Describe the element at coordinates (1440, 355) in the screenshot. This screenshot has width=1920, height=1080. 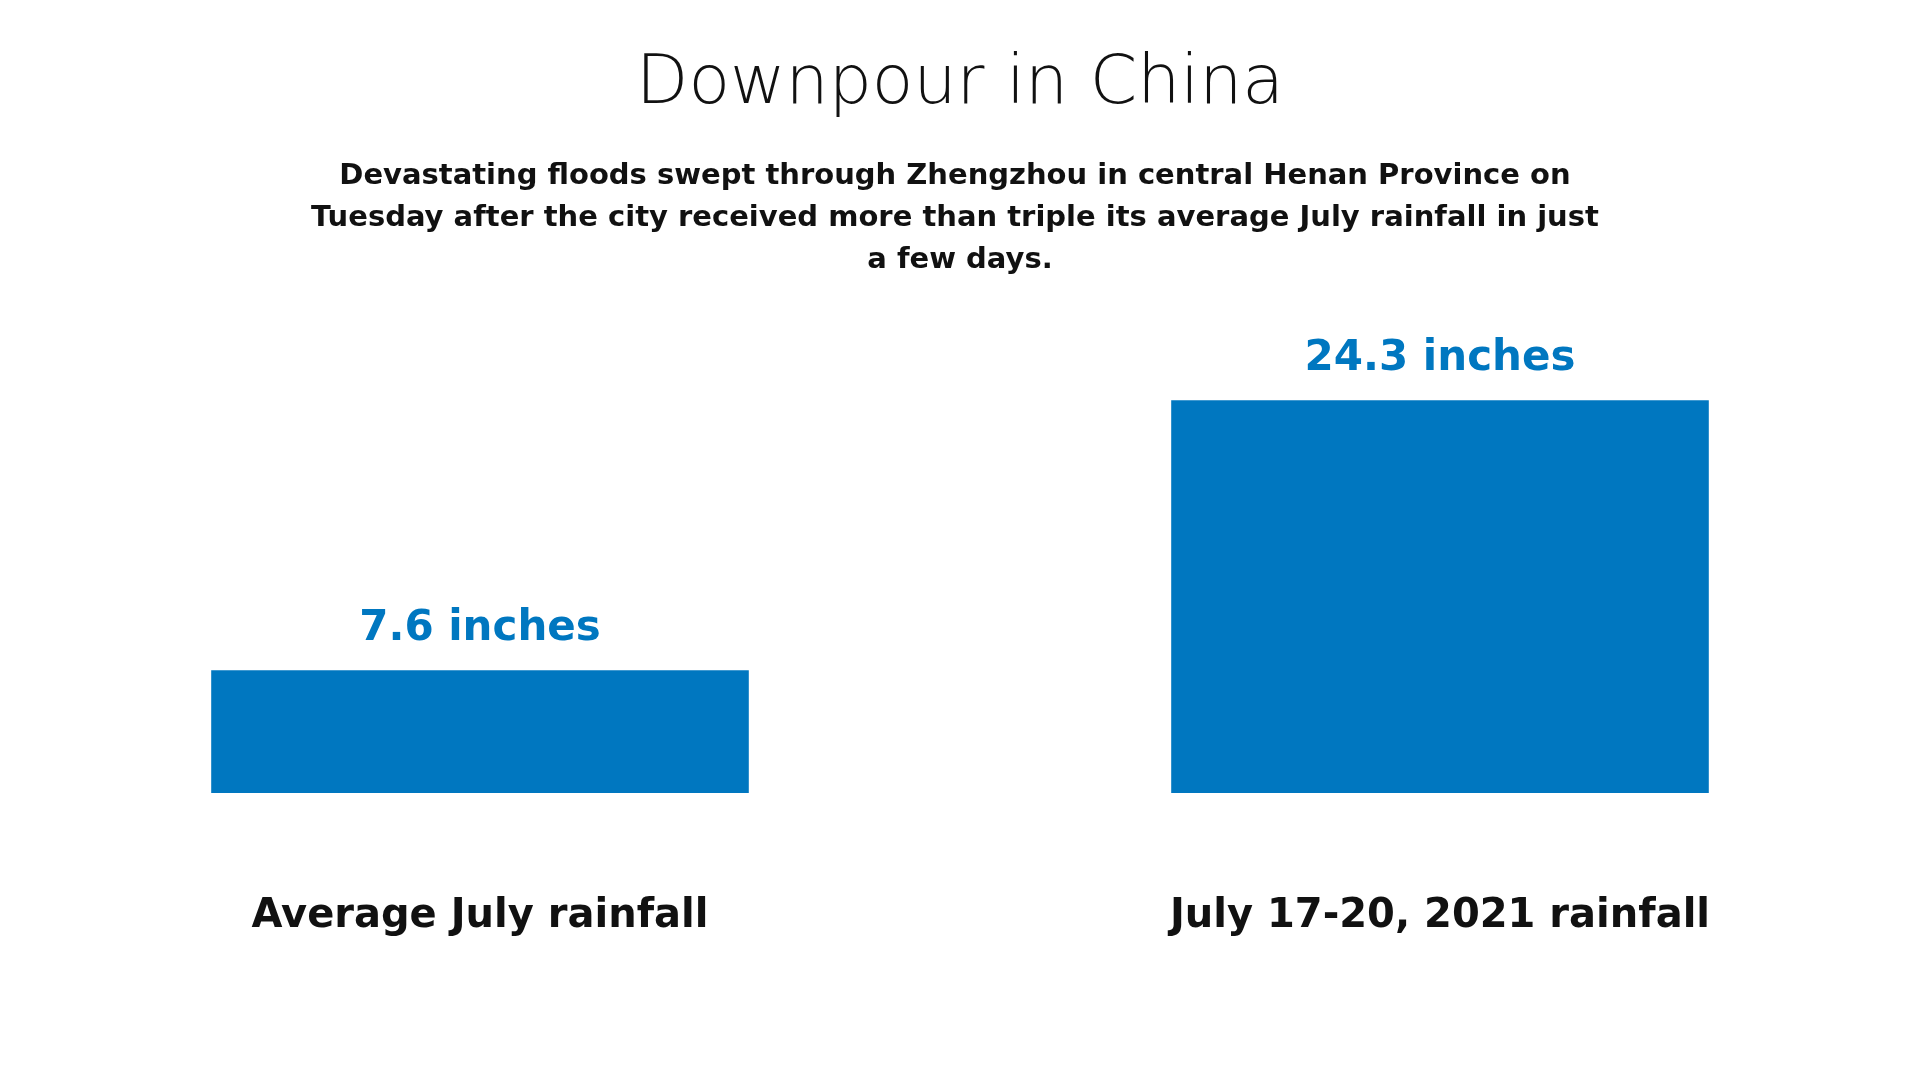
I see `data-label: 24.3 inches` at that location.